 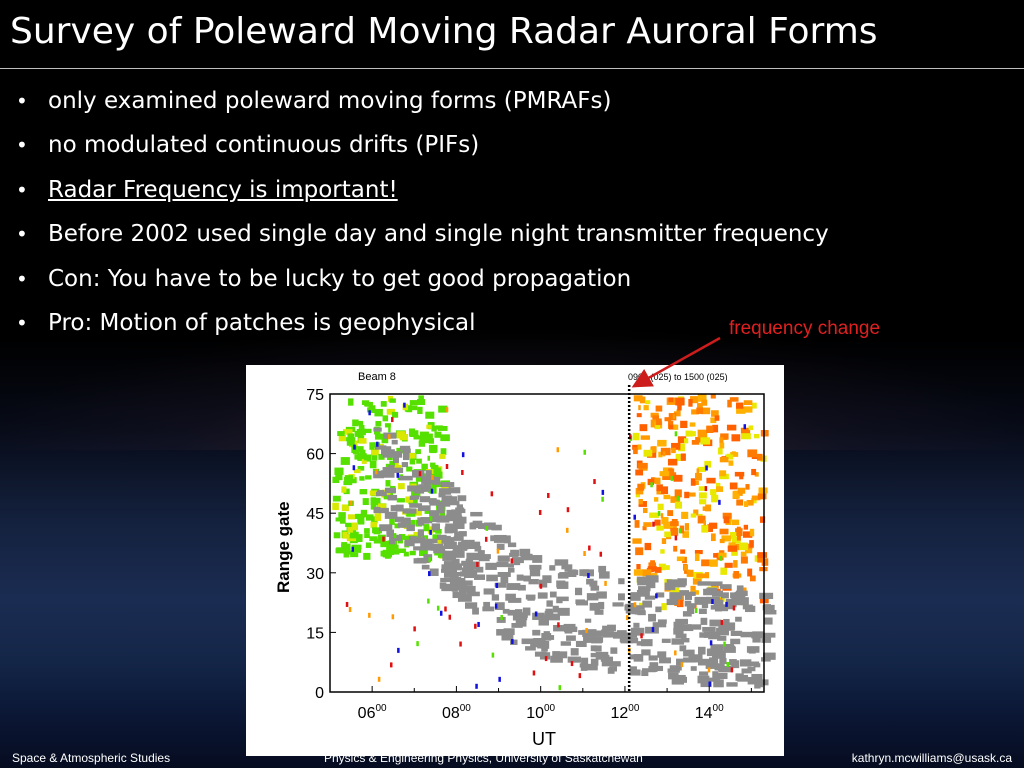 I want to click on bullet-text: Pro: Motion of patches is geophysical, so click(x=262, y=322).